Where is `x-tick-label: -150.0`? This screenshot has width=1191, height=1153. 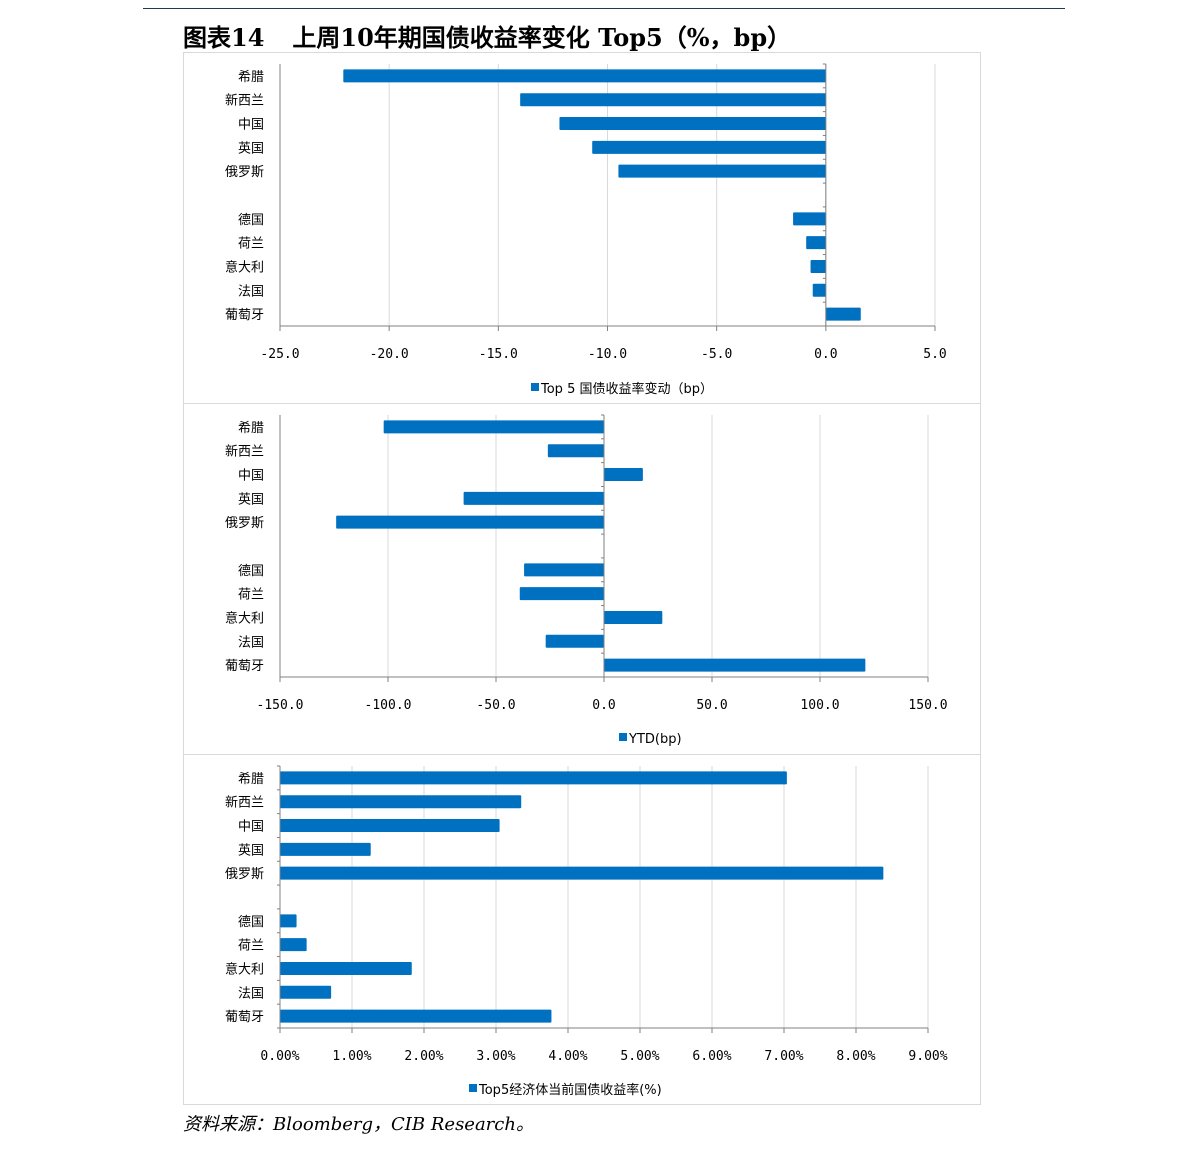
x-tick-label: -150.0 is located at coordinates (280, 705).